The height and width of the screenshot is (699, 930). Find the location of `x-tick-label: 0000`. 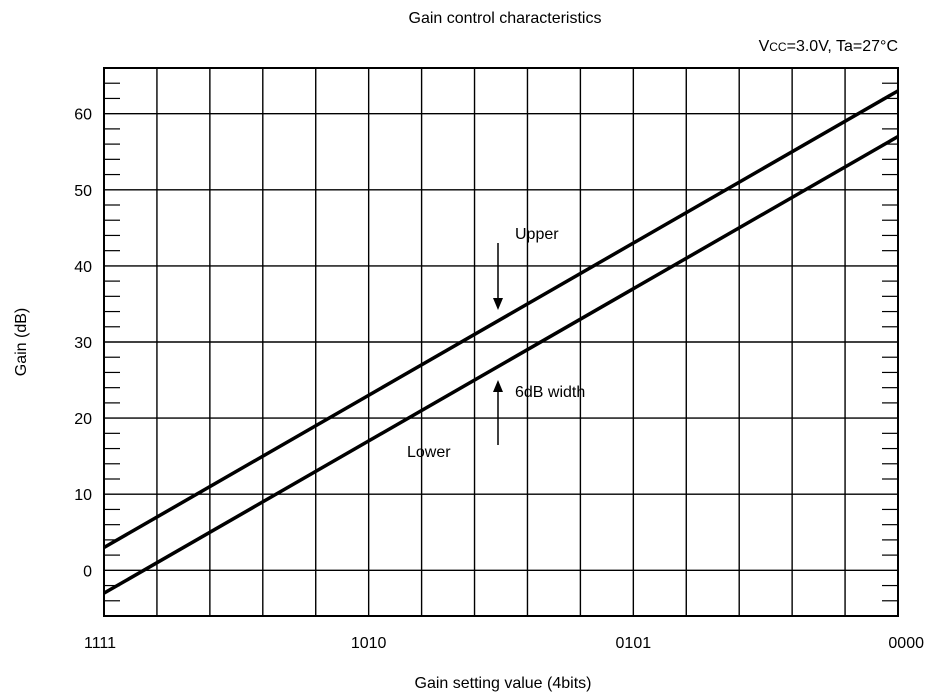

x-tick-label: 0000 is located at coordinates (906, 643).